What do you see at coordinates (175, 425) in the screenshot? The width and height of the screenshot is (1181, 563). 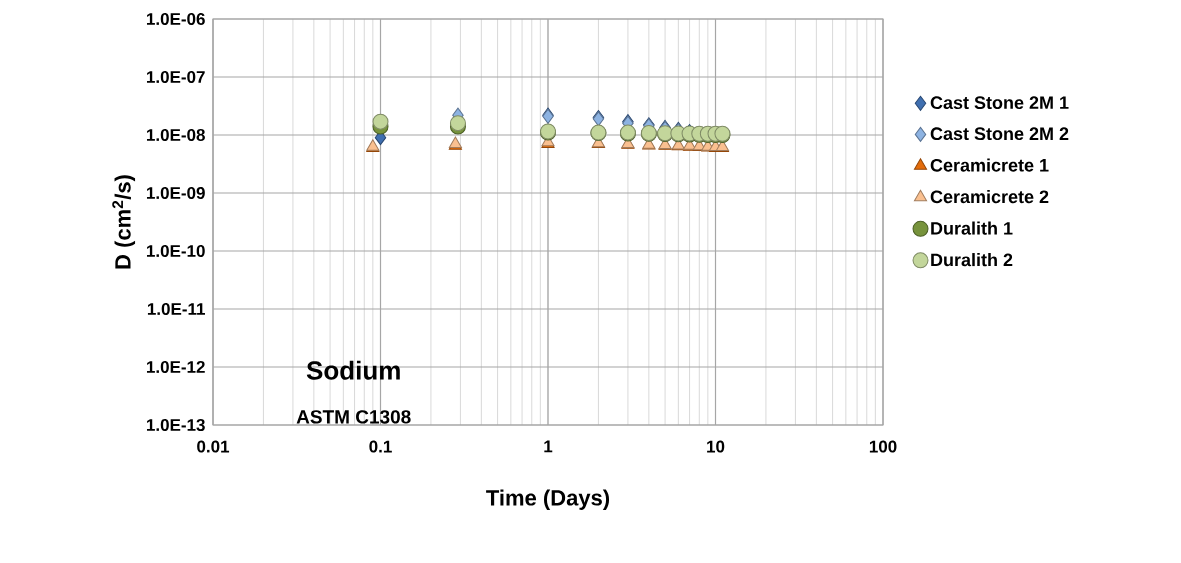 I see `y-tick-label: 1.0E-13` at bounding box center [175, 425].